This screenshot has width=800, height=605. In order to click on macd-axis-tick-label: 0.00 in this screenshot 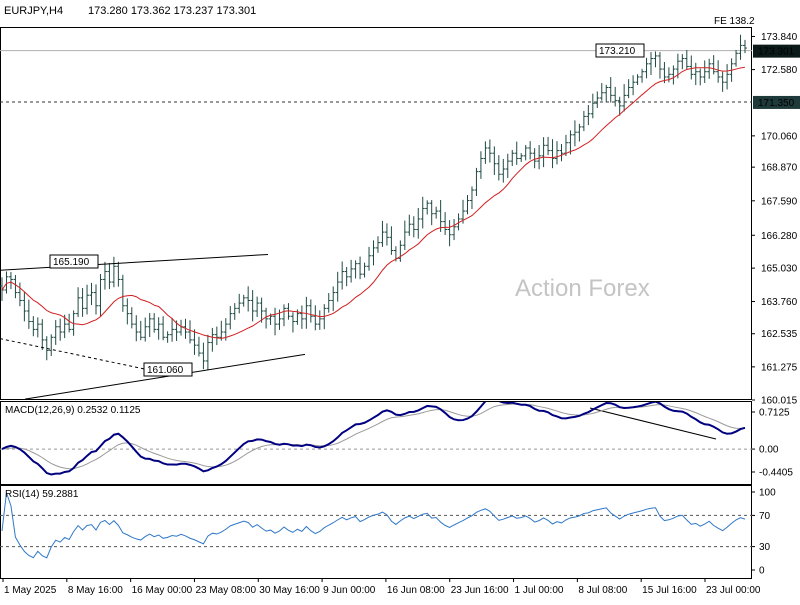, I will do `click(769, 450)`.